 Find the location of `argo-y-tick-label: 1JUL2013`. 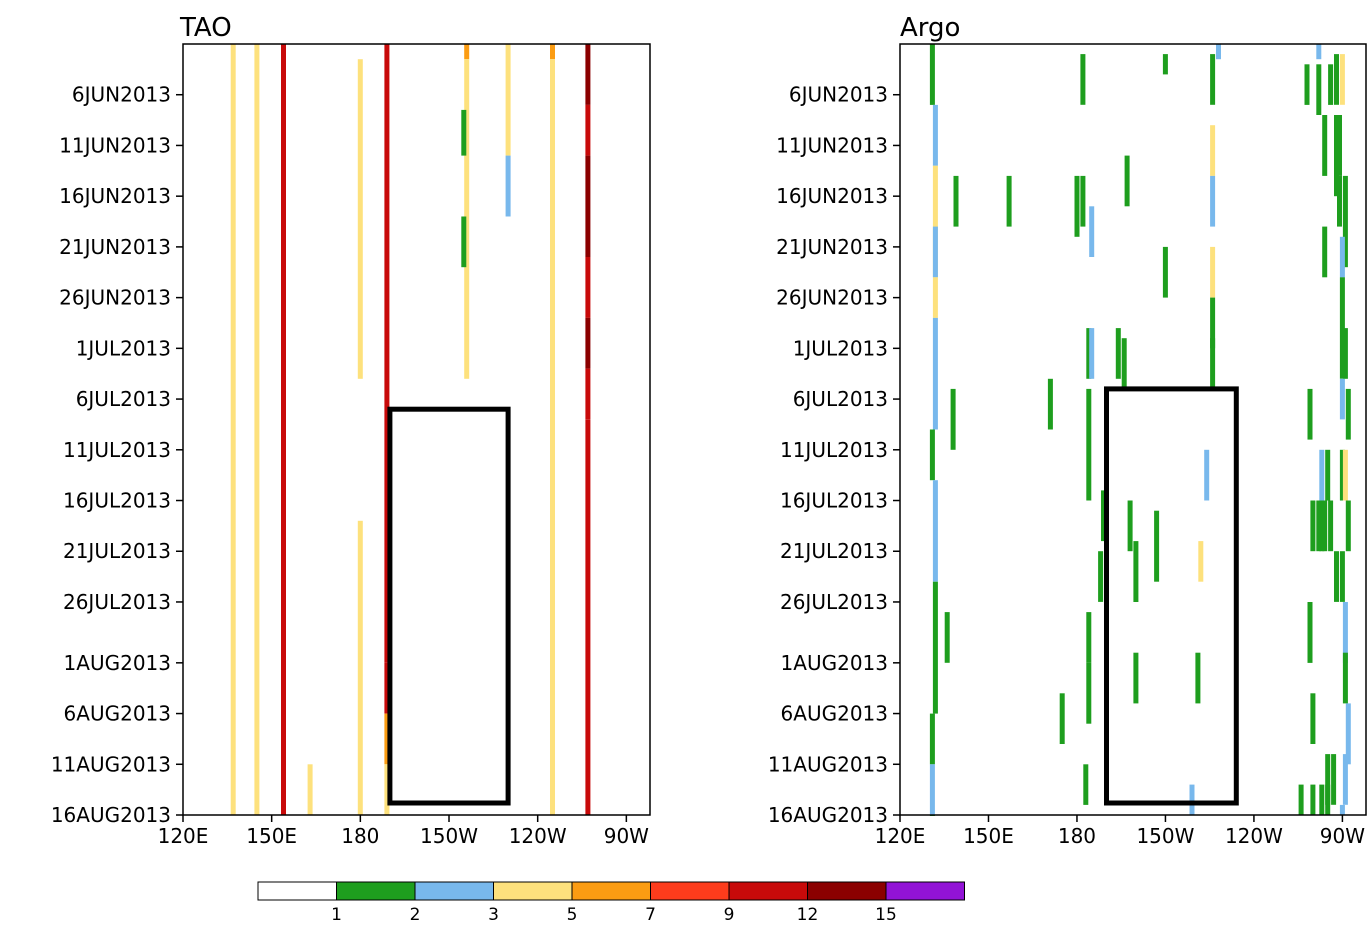

argo-y-tick-label: 1JUL2013 is located at coordinates (840, 348).